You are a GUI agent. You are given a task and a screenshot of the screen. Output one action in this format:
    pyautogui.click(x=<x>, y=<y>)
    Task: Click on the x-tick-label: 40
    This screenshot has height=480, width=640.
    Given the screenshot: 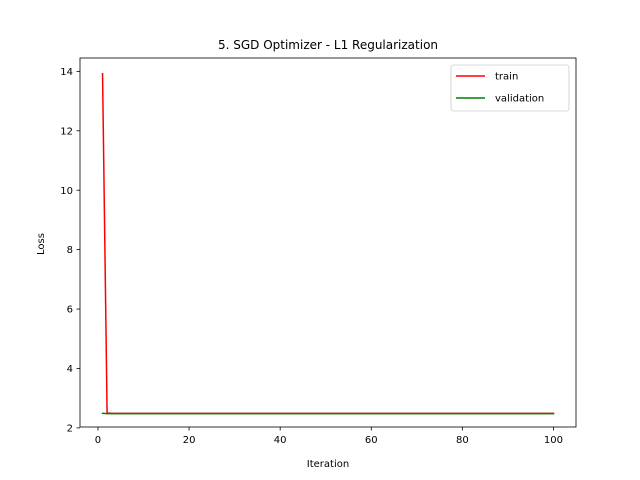 What is the action you would take?
    pyautogui.click(x=280, y=440)
    